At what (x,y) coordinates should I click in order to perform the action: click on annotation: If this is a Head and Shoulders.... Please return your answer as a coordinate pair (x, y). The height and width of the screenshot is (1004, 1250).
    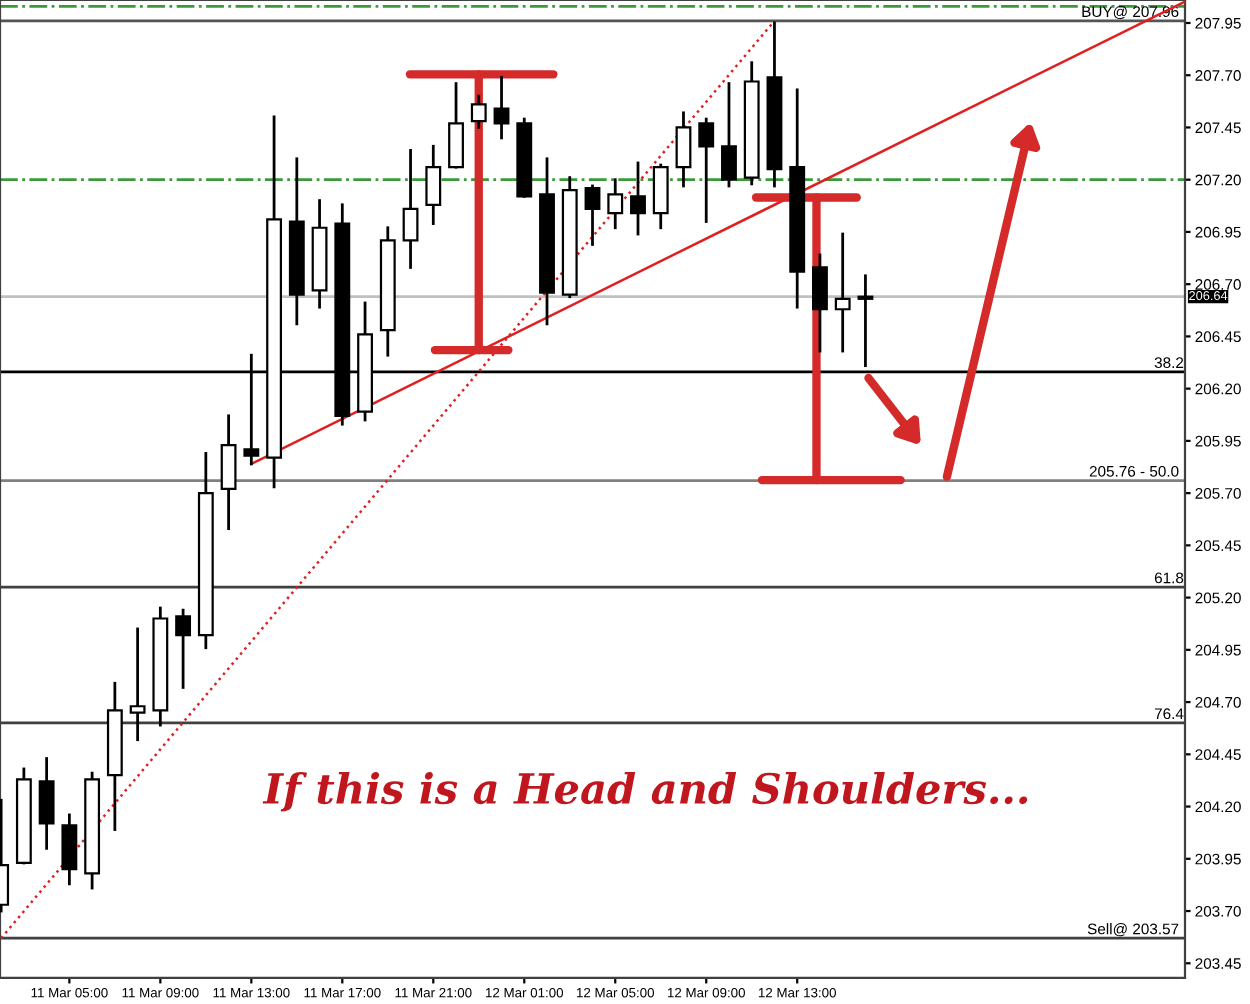
    Looking at the image, I should click on (645, 791).